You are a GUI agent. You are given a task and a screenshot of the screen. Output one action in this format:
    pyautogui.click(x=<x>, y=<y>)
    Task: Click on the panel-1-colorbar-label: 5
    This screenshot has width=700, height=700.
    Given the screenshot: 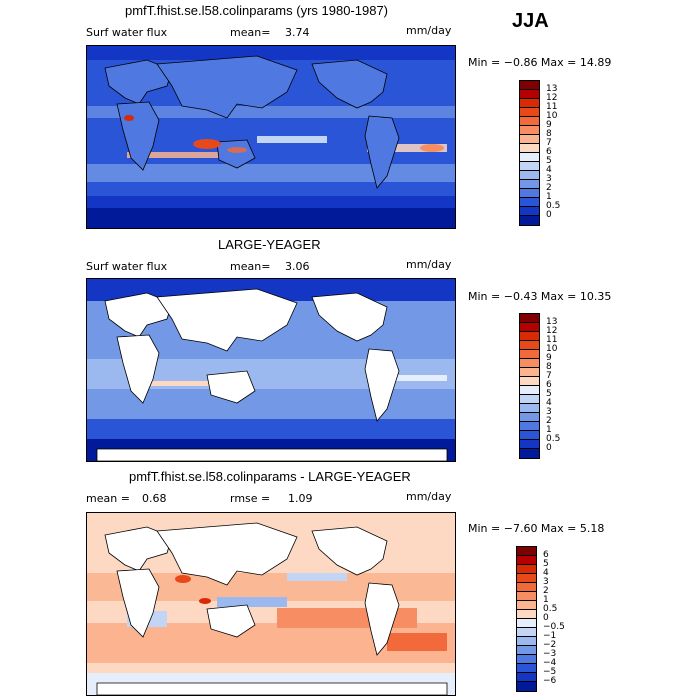 What is the action you would take?
    pyautogui.click(x=549, y=161)
    